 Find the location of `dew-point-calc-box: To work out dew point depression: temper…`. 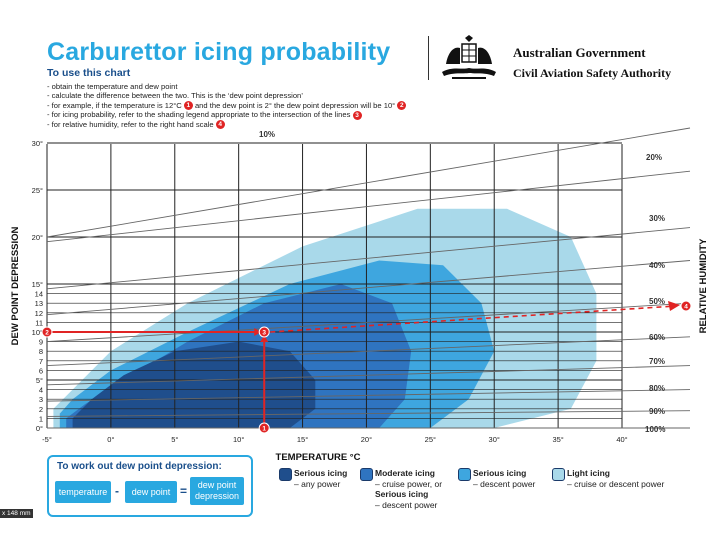

dew-point-calc-box: To work out dew point depression: temper… is located at coordinates (150, 486).